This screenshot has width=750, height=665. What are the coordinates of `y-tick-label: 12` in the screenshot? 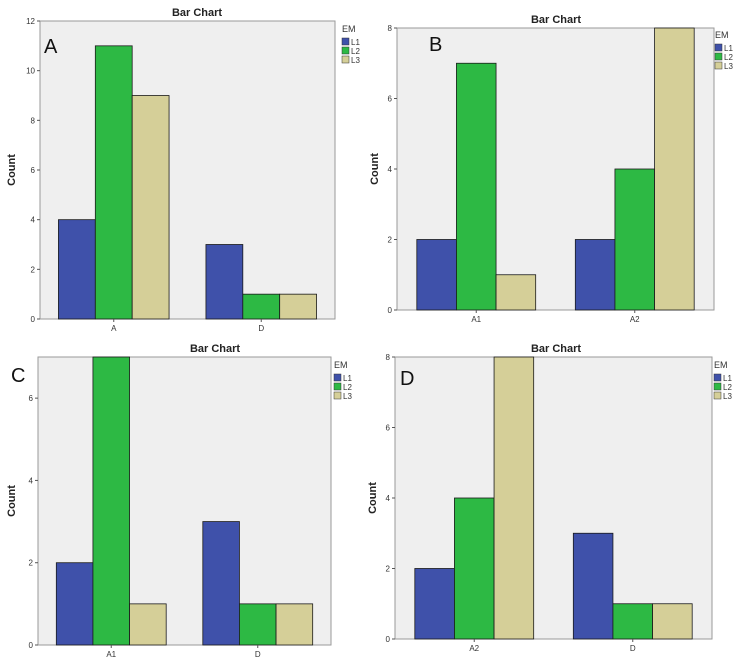 It's located at (30, 21).